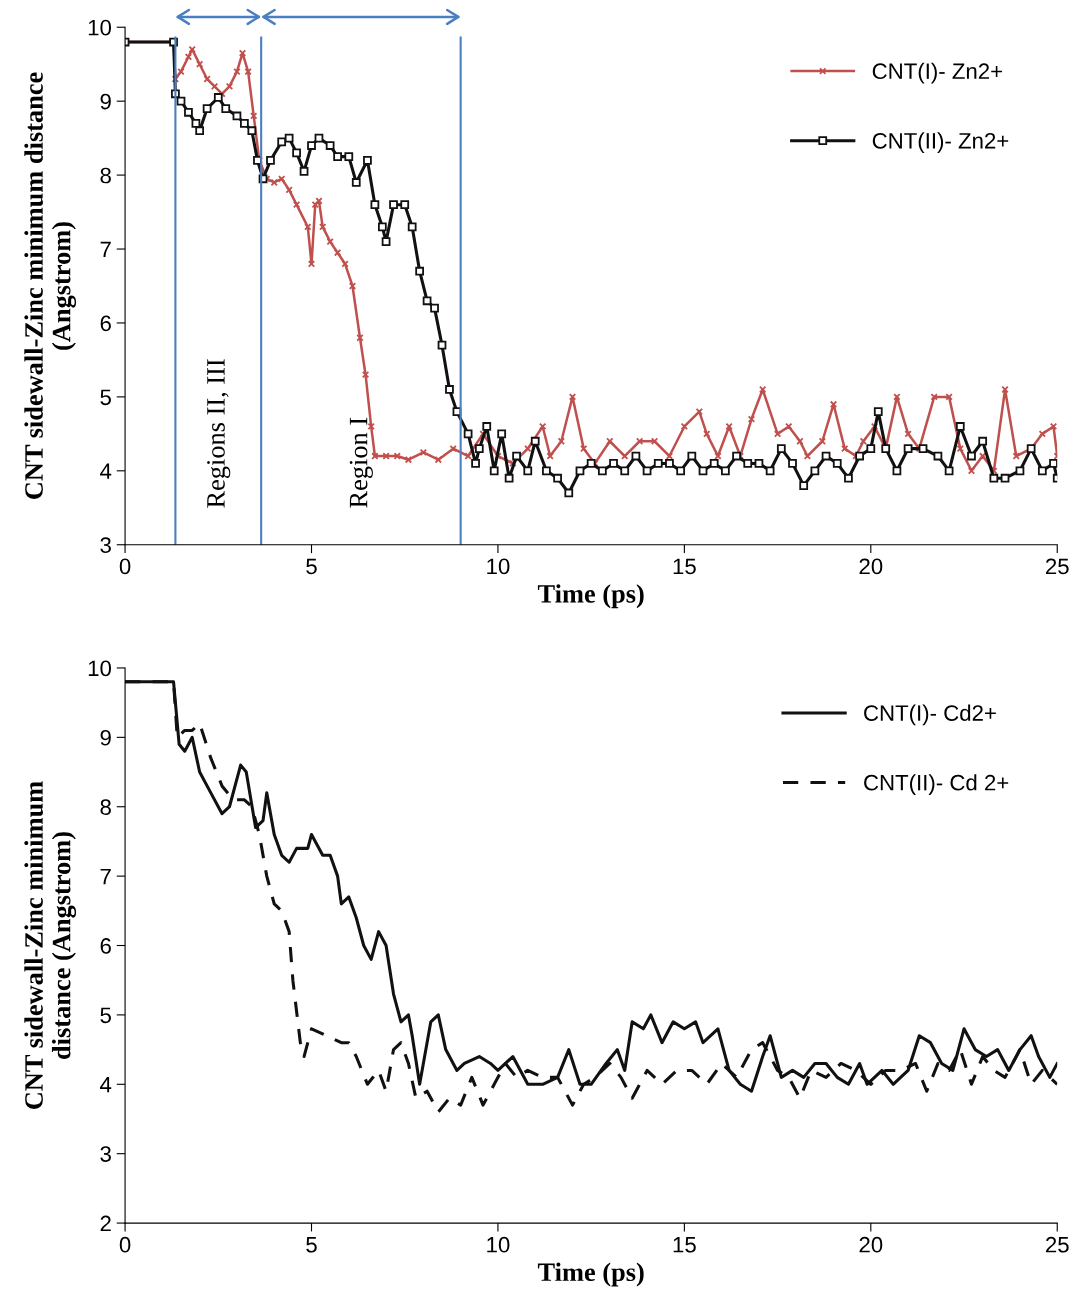  Describe the element at coordinates (105, 1223) in the screenshot. I see `y-tick-label: 2` at that location.